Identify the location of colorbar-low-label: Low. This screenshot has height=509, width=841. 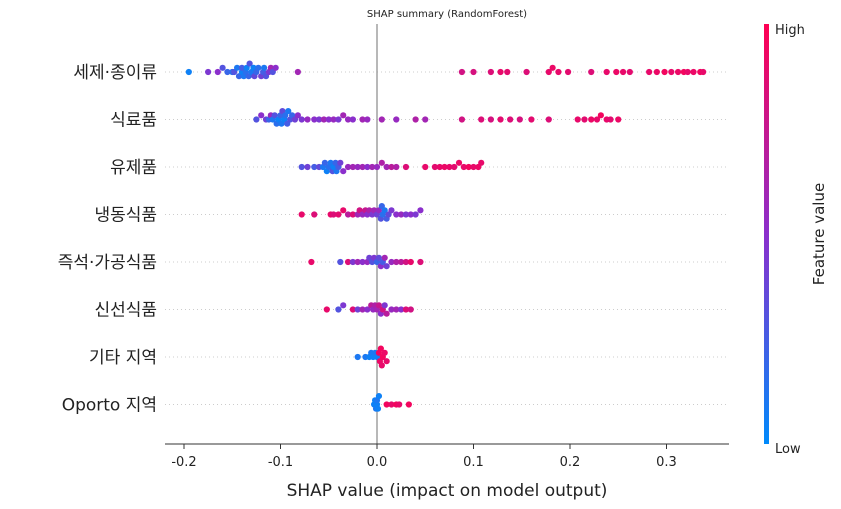
(788, 449).